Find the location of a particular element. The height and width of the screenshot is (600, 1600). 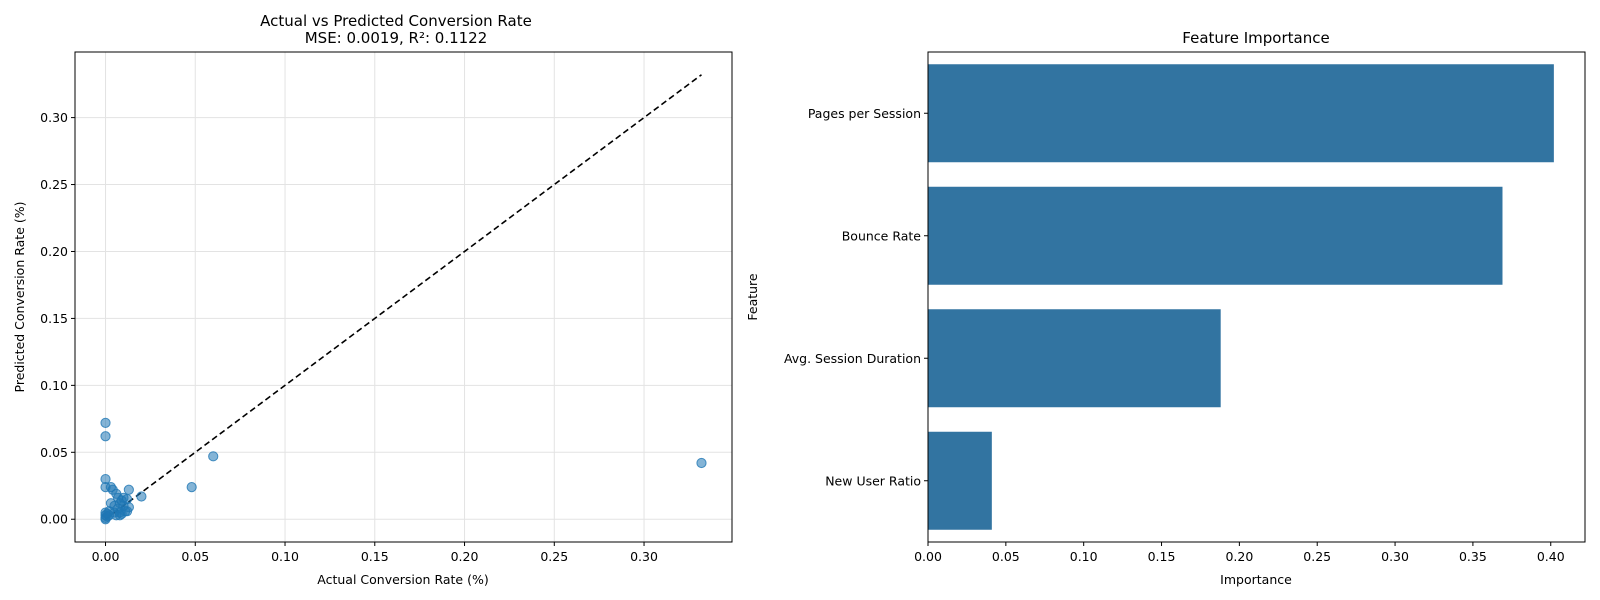

scatter-y-tick-label: 0.15 is located at coordinates (54, 318).